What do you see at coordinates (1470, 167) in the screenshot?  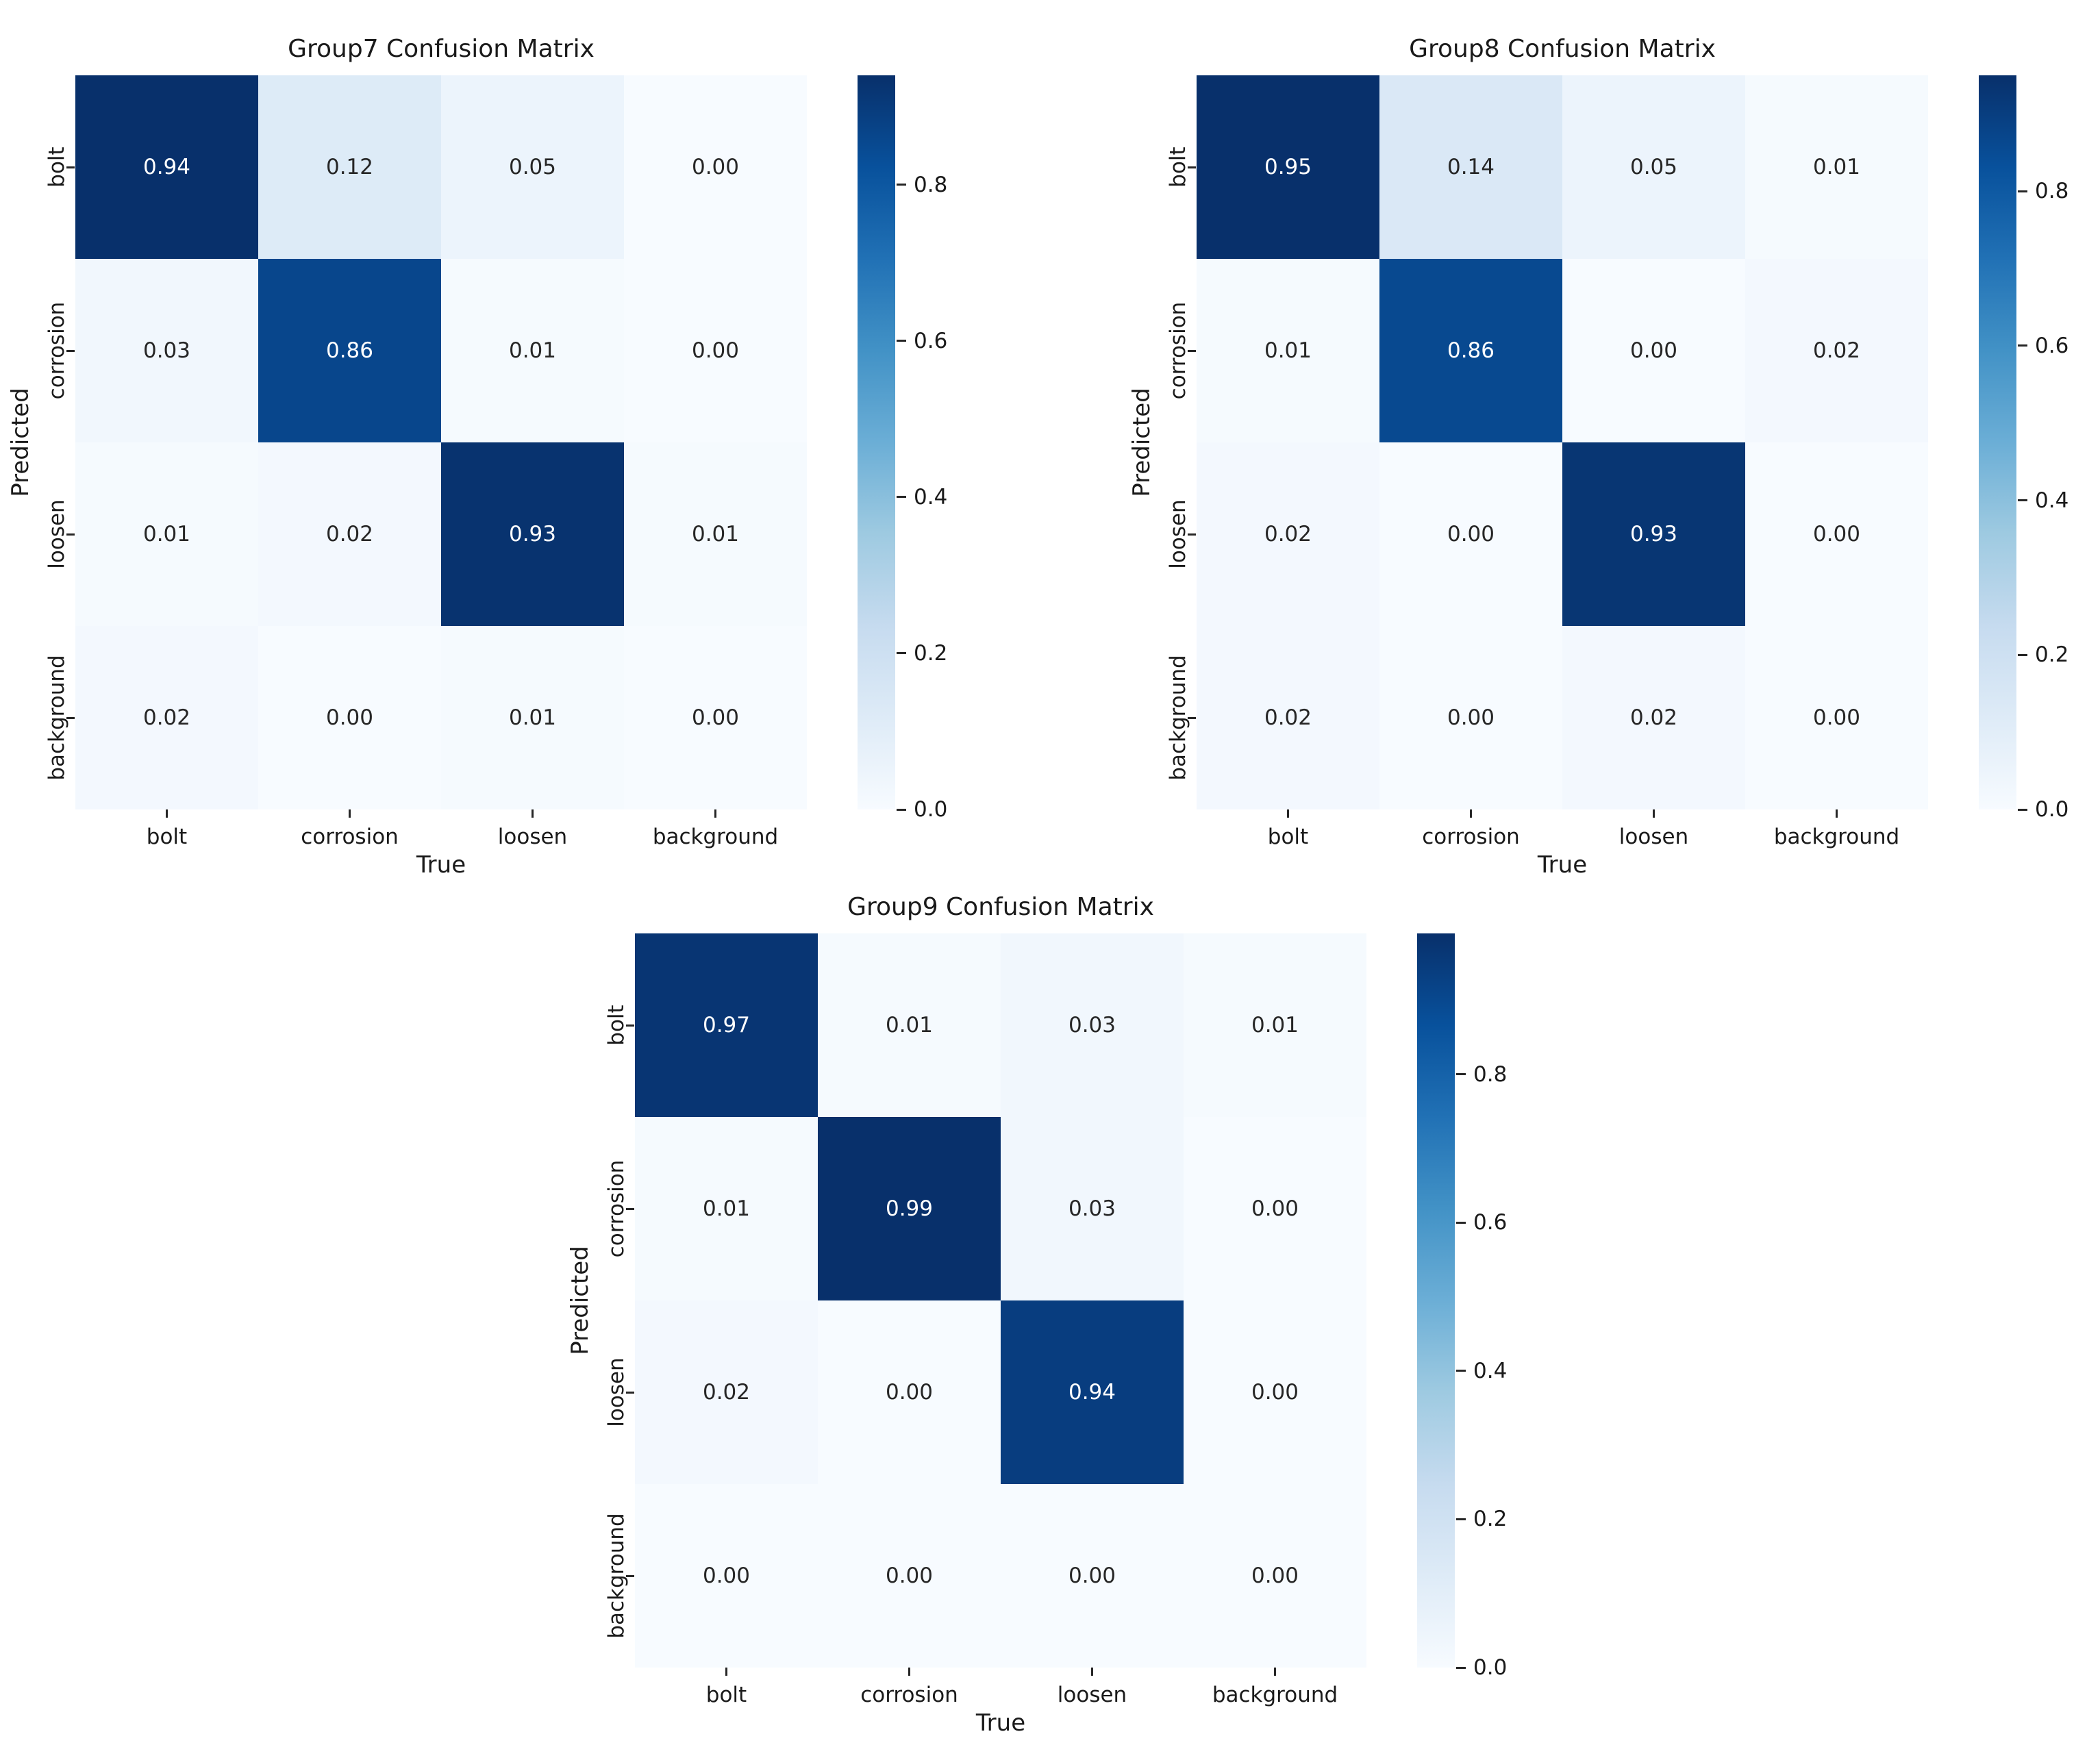 I see `heatmap-cell: 0.14` at bounding box center [1470, 167].